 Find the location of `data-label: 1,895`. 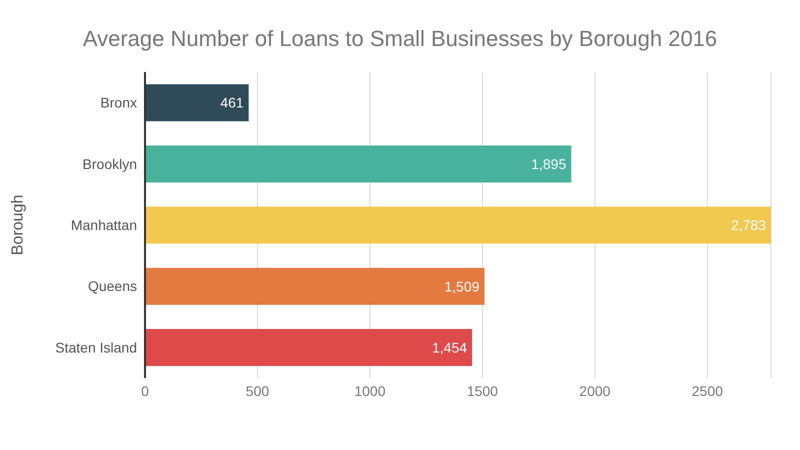

data-label: 1,895 is located at coordinates (548, 164).